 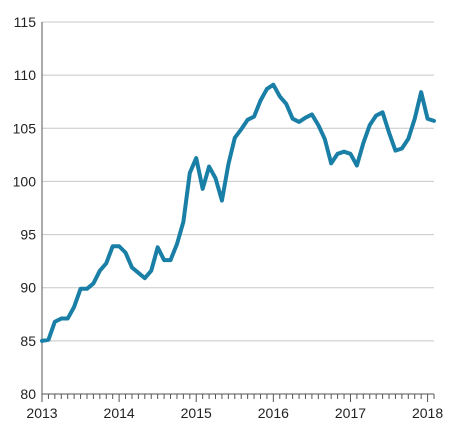 I want to click on y-tick-label: 85, so click(x=28, y=341).